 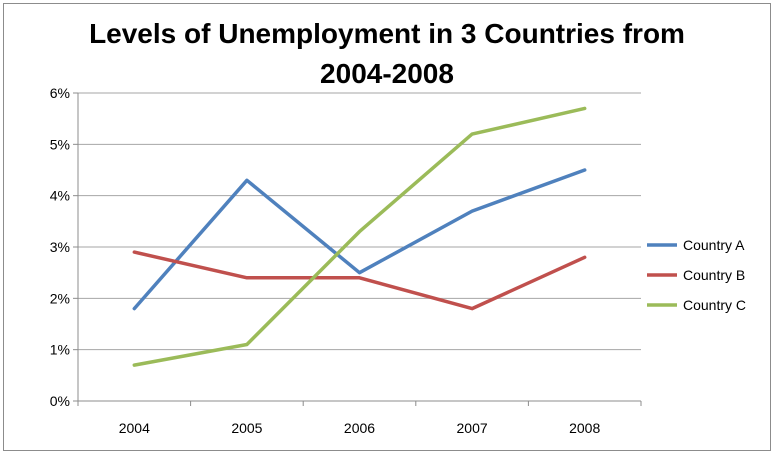 What do you see at coordinates (584, 428) in the screenshot?
I see `x-tick-label: 2008` at bounding box center [584, 428].